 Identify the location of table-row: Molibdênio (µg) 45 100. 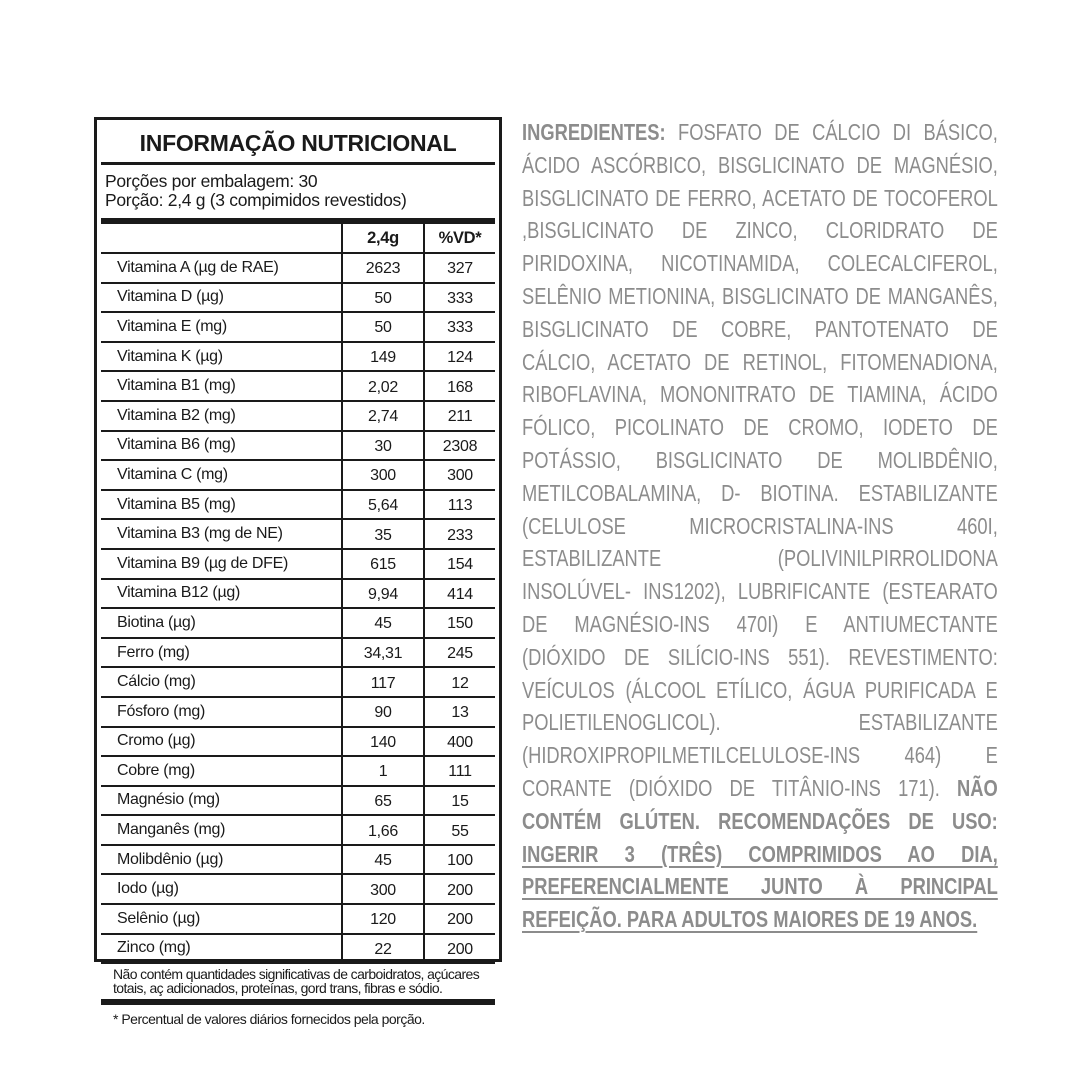
(298, 860).